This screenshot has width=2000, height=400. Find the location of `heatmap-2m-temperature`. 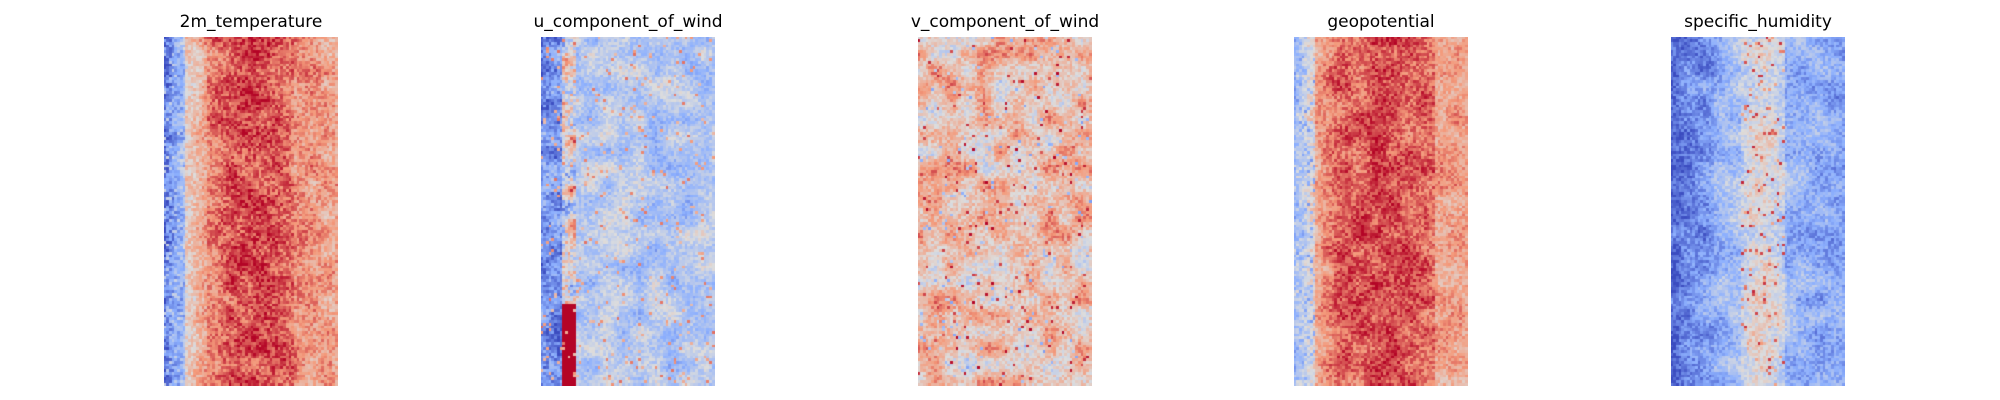

heatmap-2m-temperature is located at coordinates (251, 211).